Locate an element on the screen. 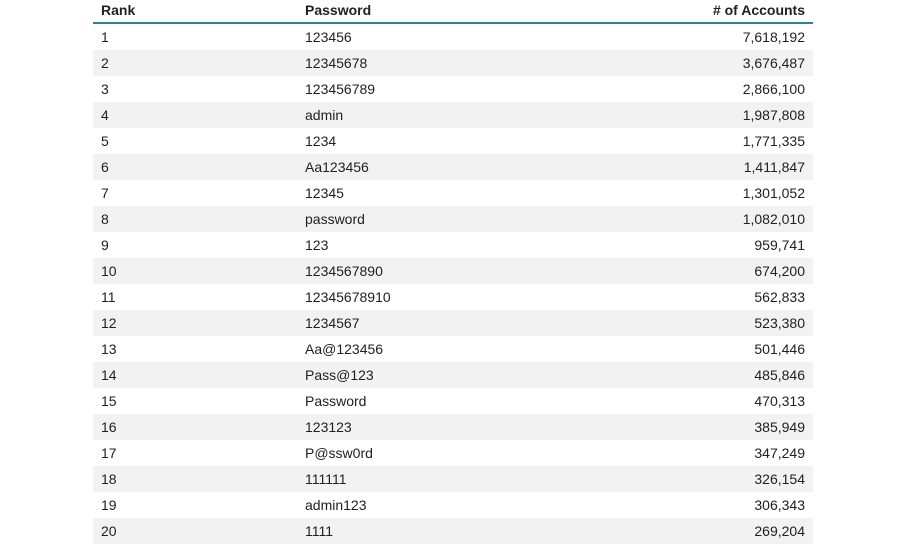  accounts-cell: 3,676,487 is located at coordinates (773, 63).